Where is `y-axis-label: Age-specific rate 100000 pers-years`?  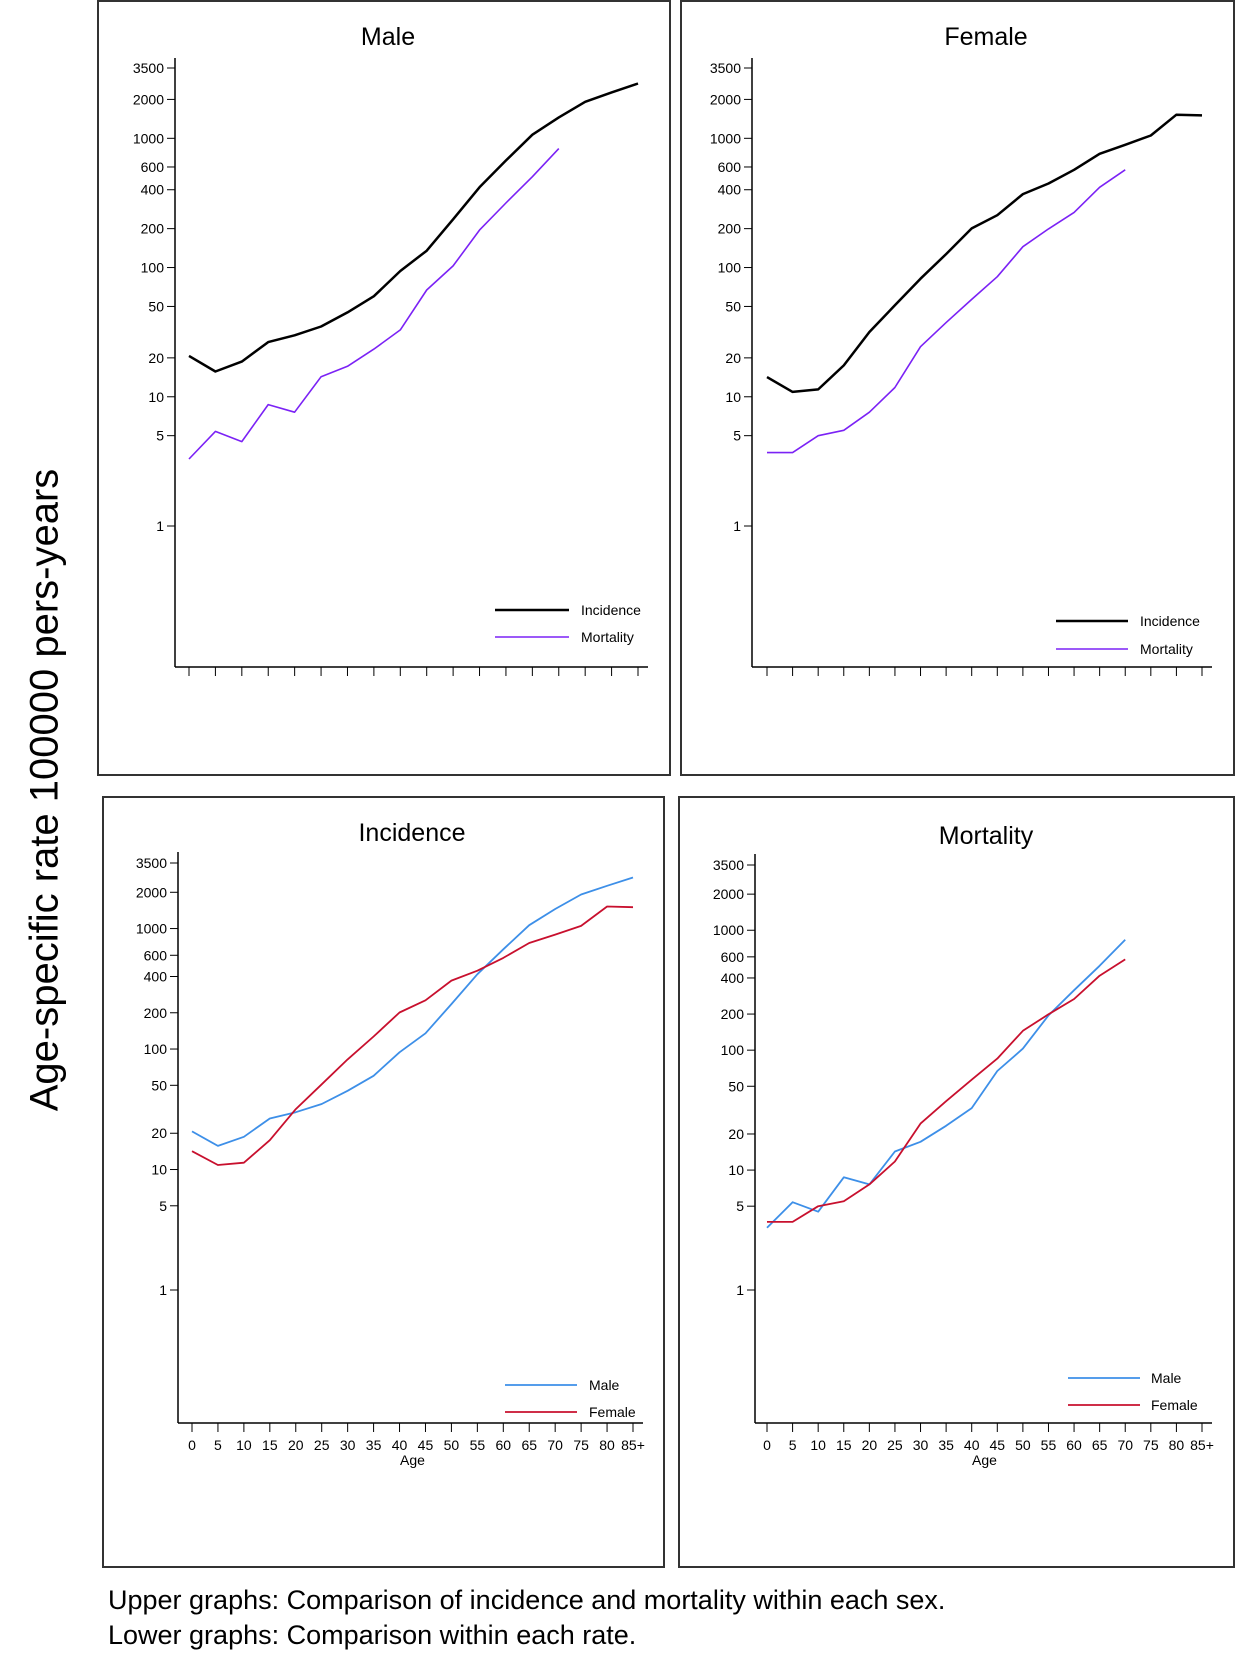
y-axis-label: Age-specific rate 100000 pers-years is located at coordinates (44, 790).